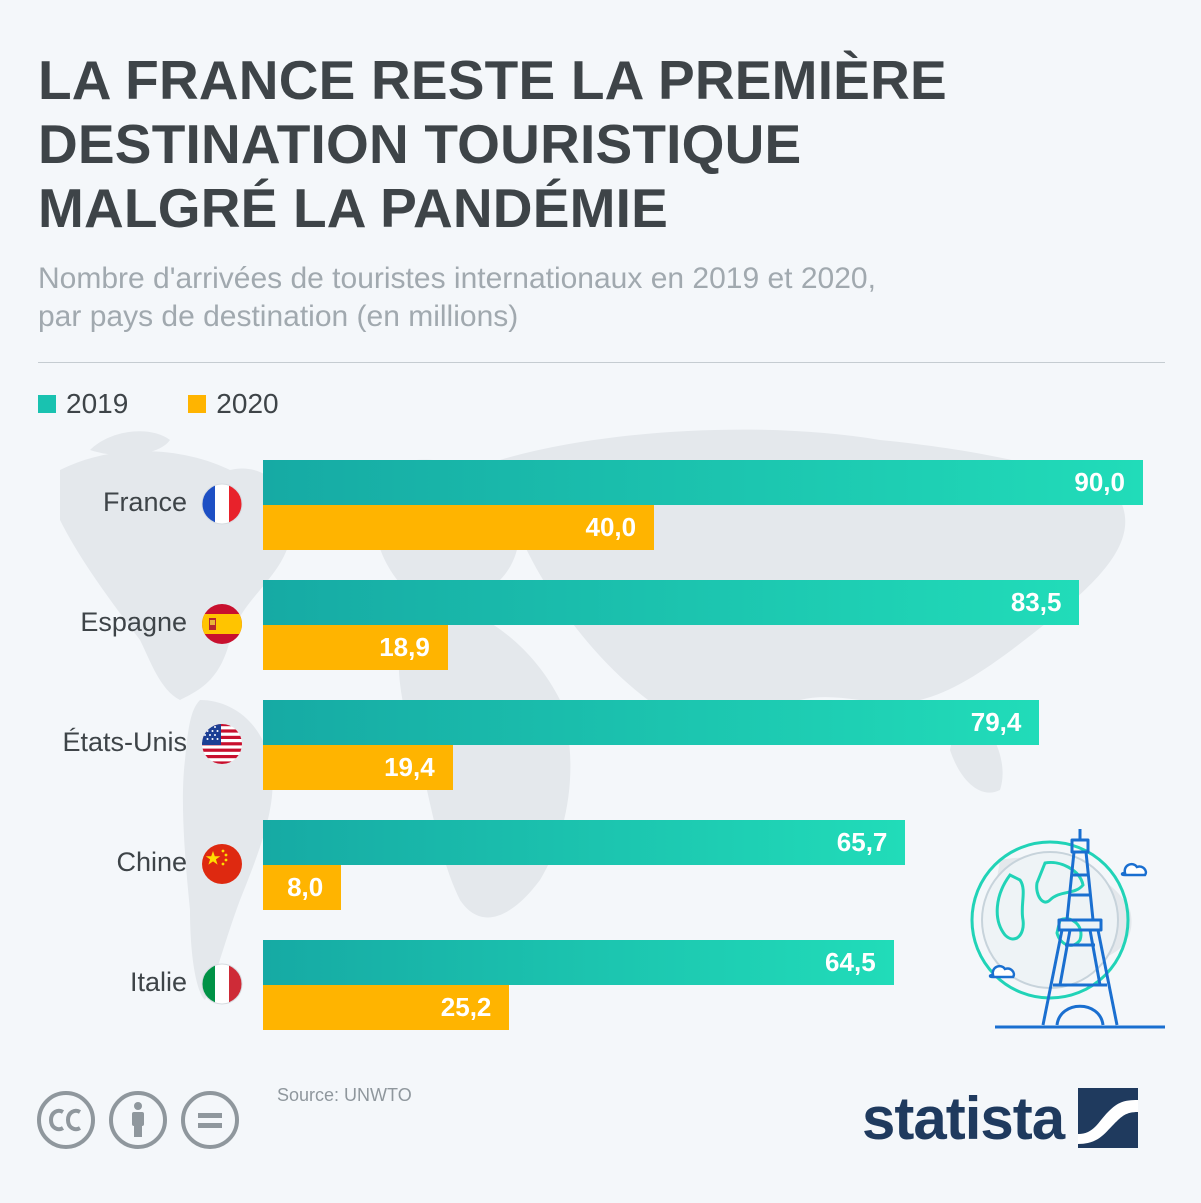  What do you see at coordinates (66, 1120) in the screenshot?
I see `creative-commons-icon` at bounding box center [66, 1120].